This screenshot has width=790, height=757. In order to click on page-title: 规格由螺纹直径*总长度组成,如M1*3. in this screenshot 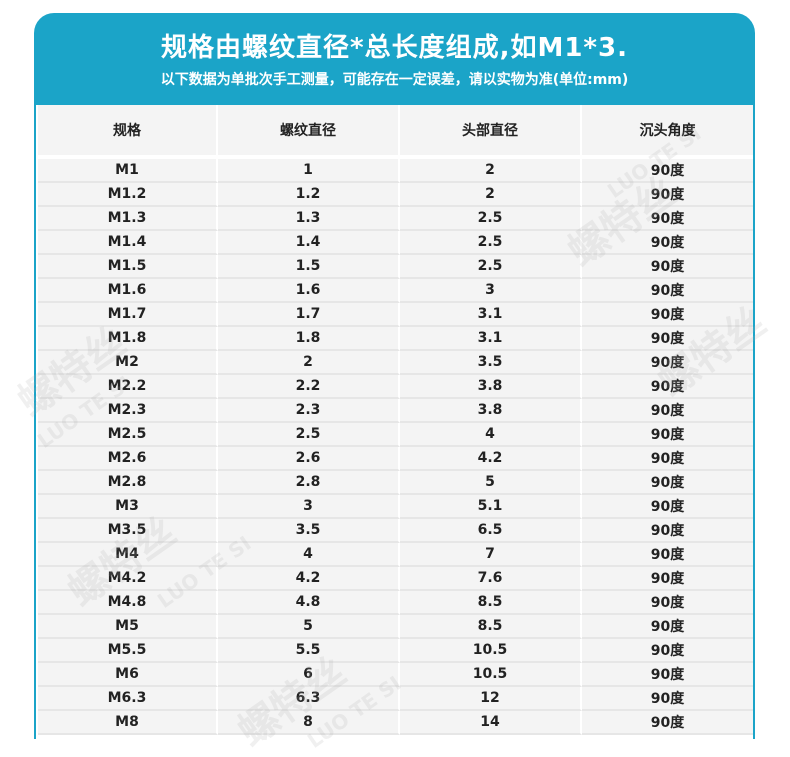, I will do `click(394, 48)`.